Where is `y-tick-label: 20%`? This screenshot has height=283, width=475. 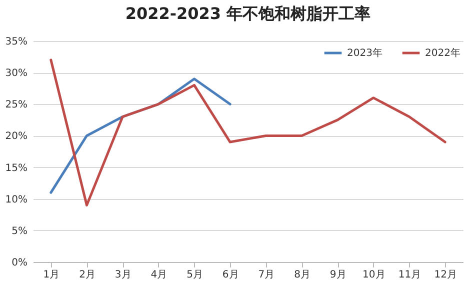 y-tick-label: 20% is located at coordinates (16, 136).